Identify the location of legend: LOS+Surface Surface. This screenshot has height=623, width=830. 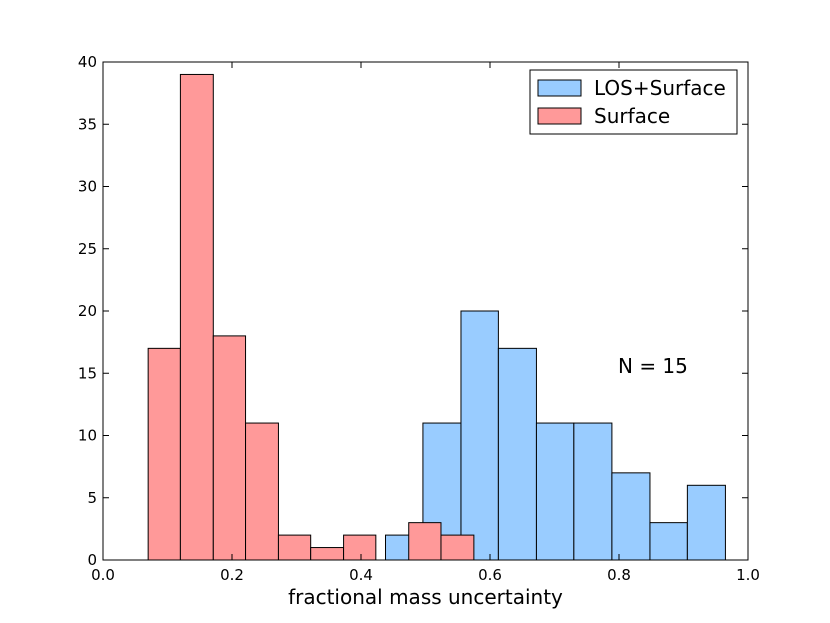
(633, 102).